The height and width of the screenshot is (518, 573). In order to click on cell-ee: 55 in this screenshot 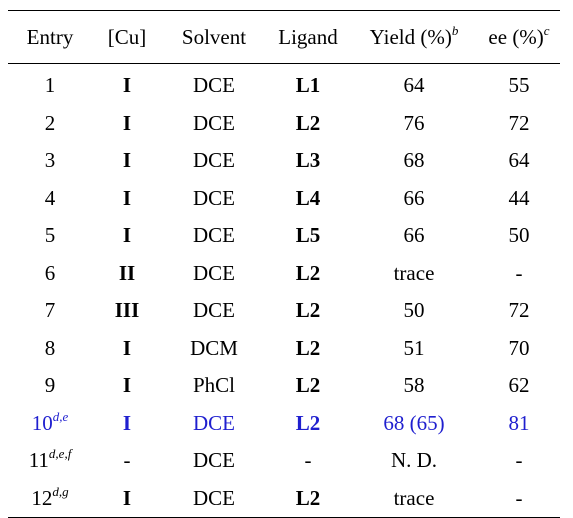, I will do `click(519, 84)`.